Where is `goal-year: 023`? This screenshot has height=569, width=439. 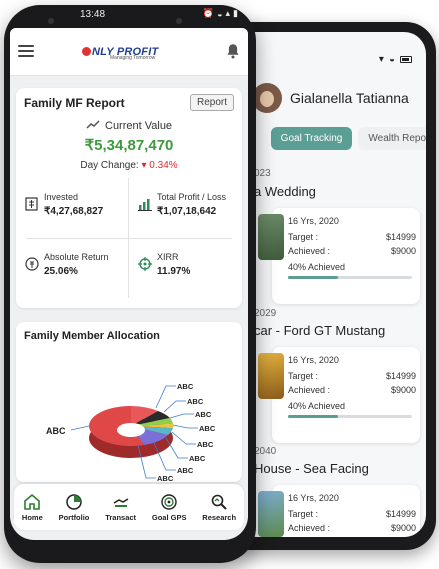
goal-year: 023 is located at coordinates (262, 173).